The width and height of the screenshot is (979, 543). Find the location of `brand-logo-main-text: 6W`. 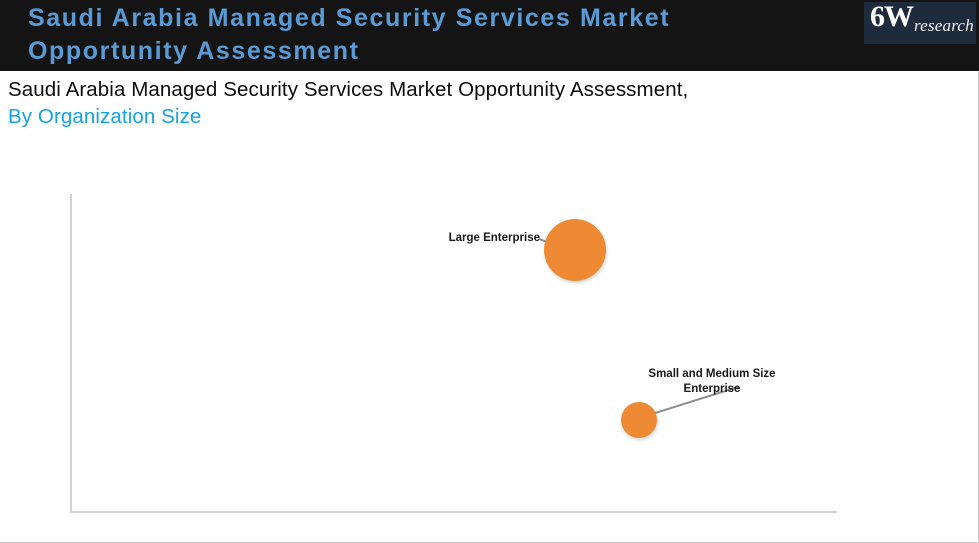

brand-logo-main-text: 6W is located at coordinates (892, 17).